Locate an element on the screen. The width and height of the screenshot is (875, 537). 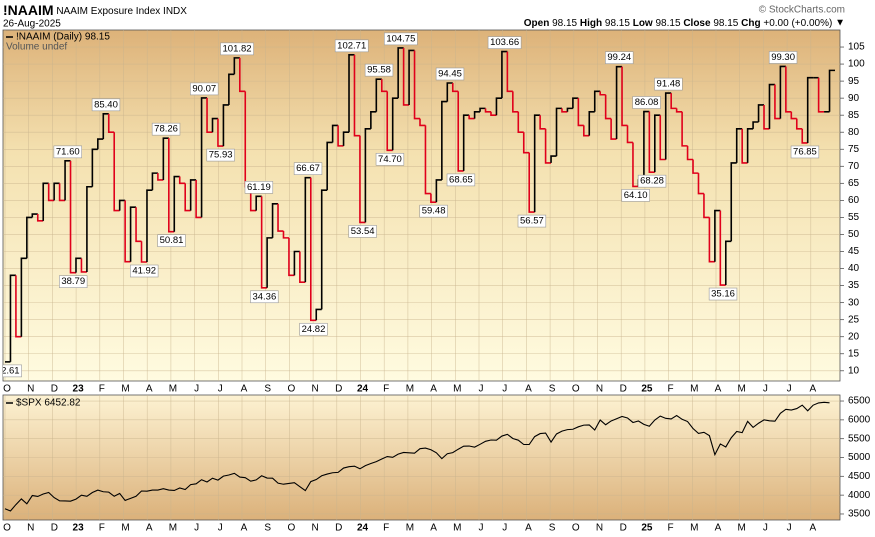
value-label: 103.66 is located at coordinates (504, 42).